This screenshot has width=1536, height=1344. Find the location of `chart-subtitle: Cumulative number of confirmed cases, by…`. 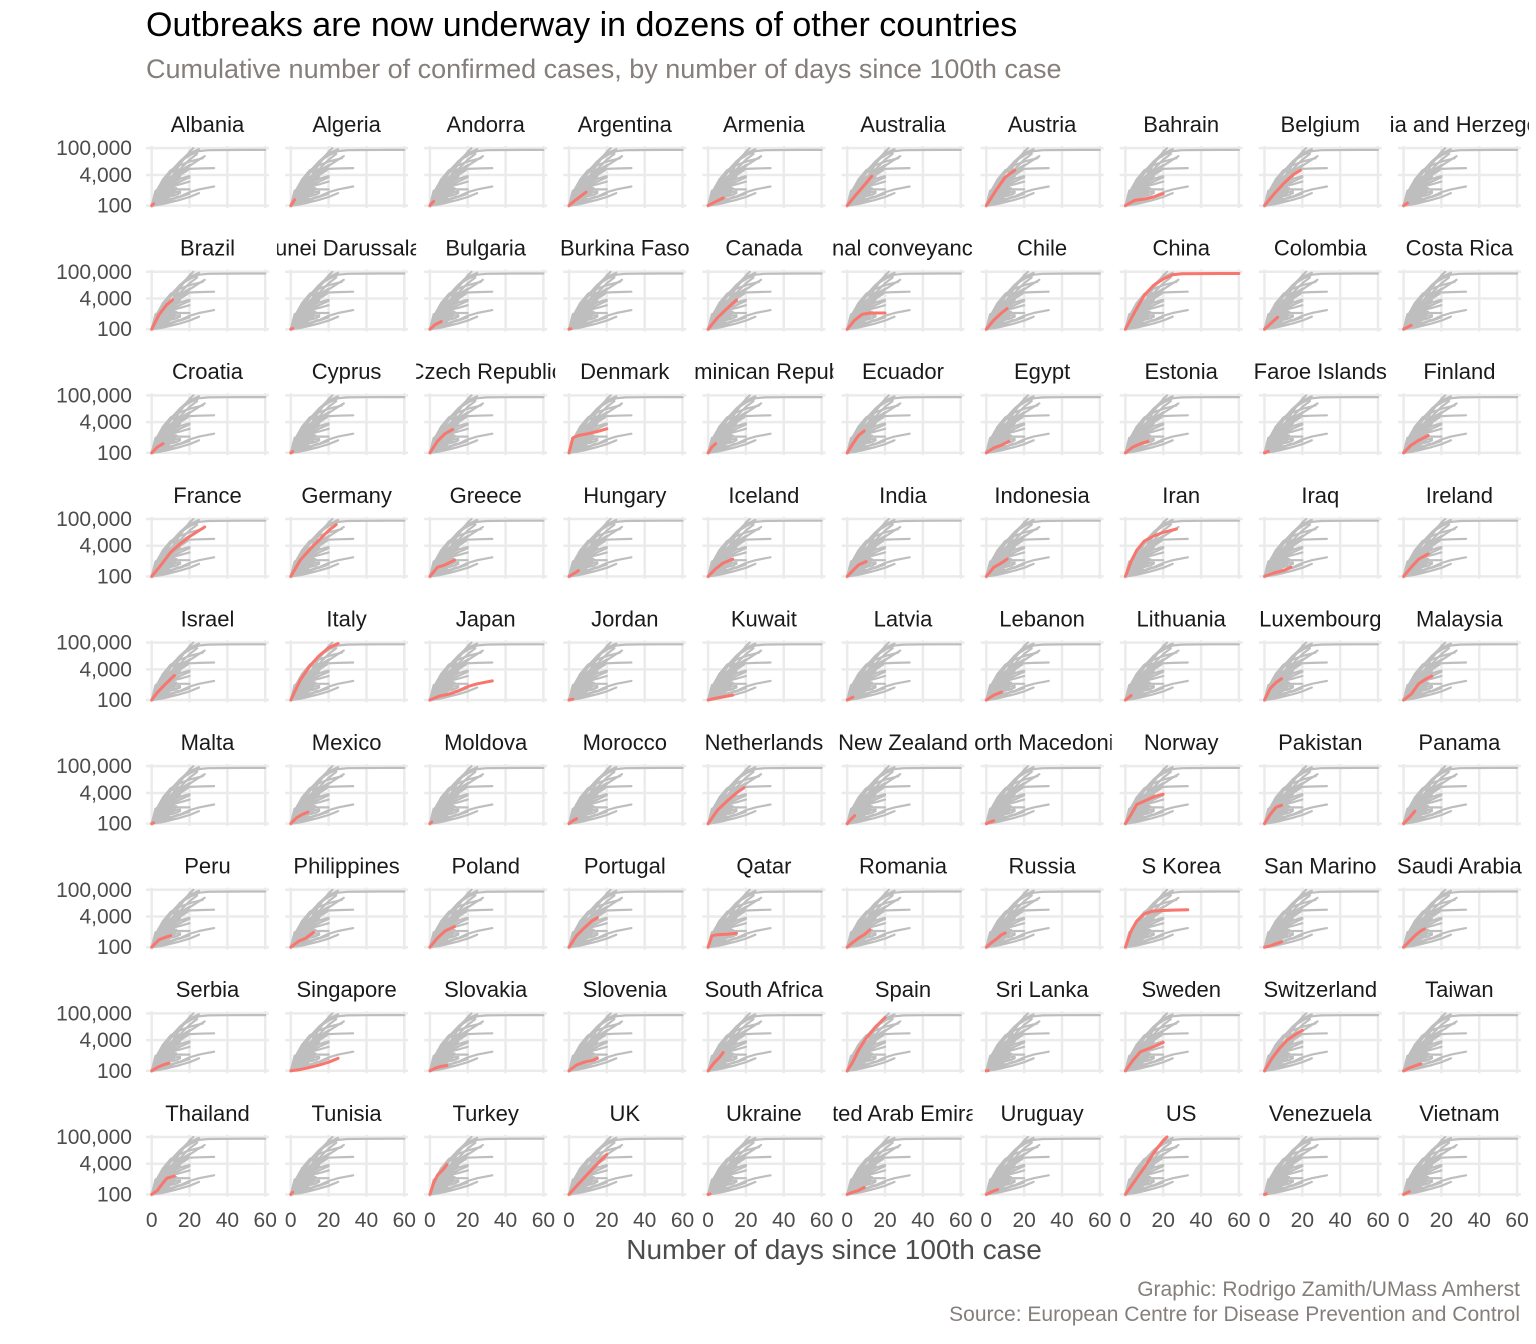

chart-subtitle: Cumulative number of confirmed cases, by… is located at coordinates (604, 69).